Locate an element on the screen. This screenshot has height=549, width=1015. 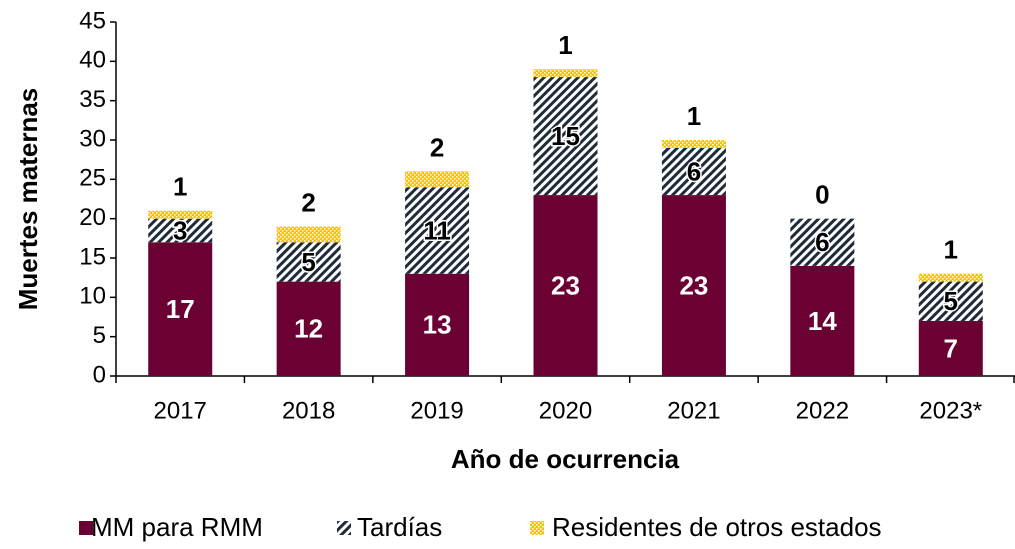
x-tick-label: 2022 is located at coordinates (822, 410).